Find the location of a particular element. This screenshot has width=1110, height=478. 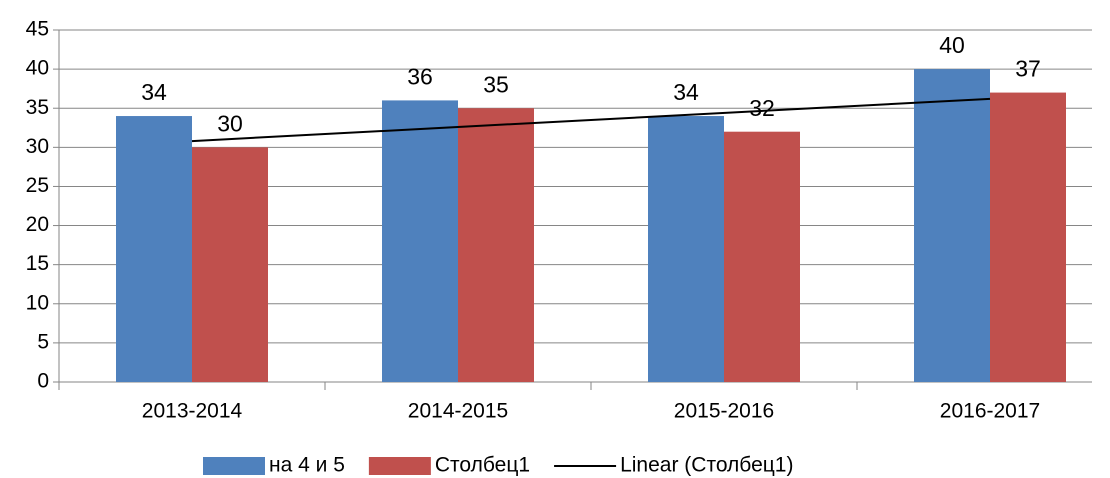

y-tick-label: 10 is located at coordinates (37, 302).